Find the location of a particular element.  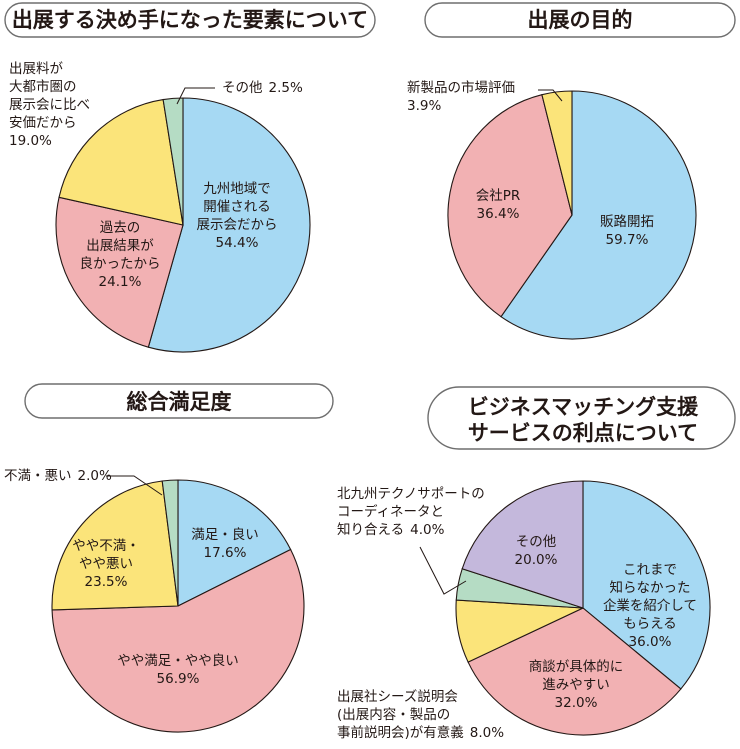

slice-label: その他 20.0% is located at coordinates (536, 551).